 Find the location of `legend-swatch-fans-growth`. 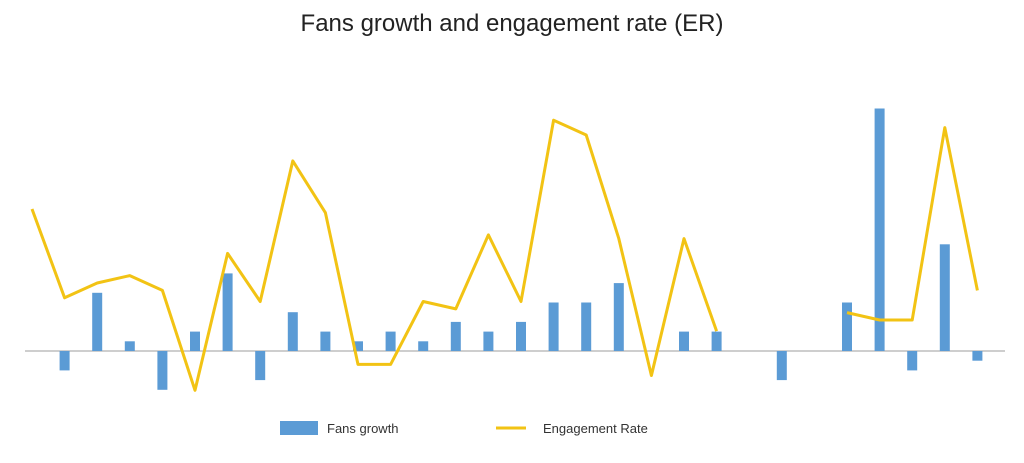

legend-swatch-fans-growth is located at coordinates (299, 428).